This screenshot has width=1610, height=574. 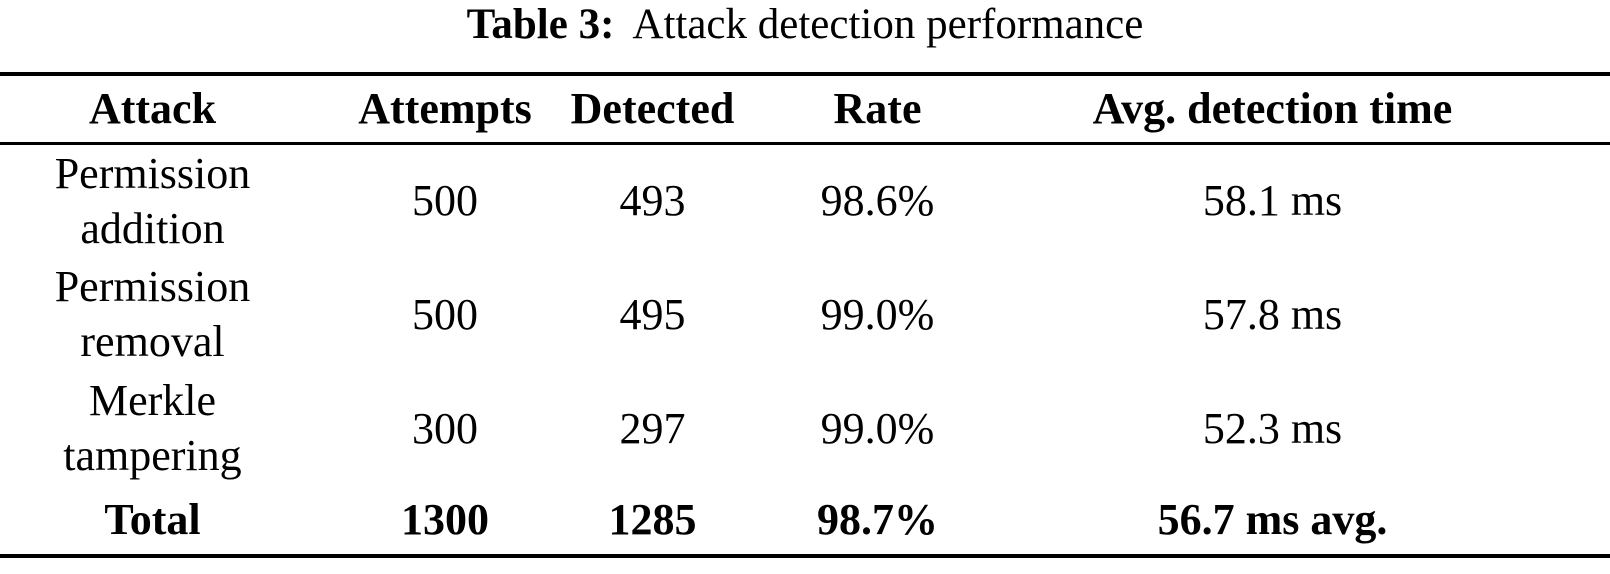 What do you see at coordinates (1272, 519) in the screenshot?
I see `cell-total-avg-time: 56.7 ms avg.` at bounding box center [1272, 519].